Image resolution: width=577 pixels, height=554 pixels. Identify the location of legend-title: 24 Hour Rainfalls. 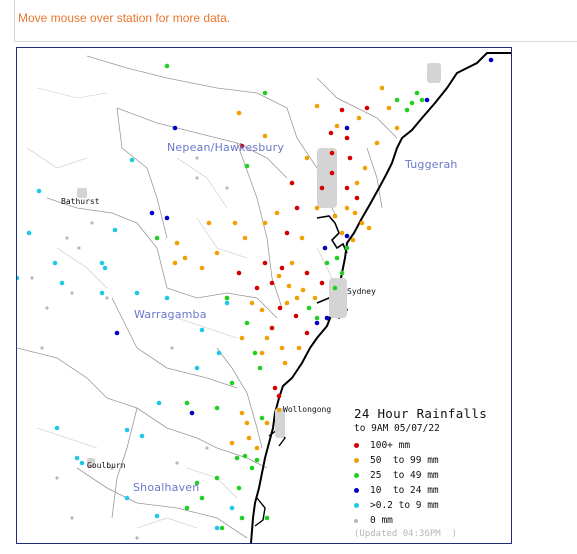
(421, 413).